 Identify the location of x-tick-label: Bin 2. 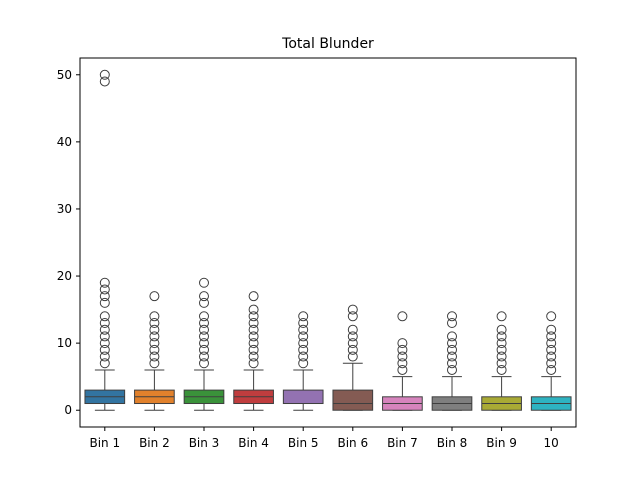
(154, 443).